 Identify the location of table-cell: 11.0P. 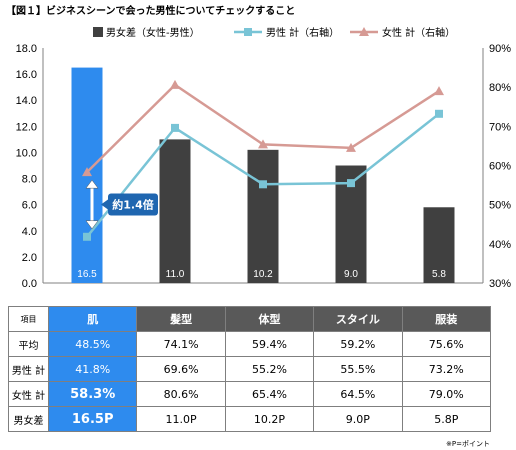
(181, 419).